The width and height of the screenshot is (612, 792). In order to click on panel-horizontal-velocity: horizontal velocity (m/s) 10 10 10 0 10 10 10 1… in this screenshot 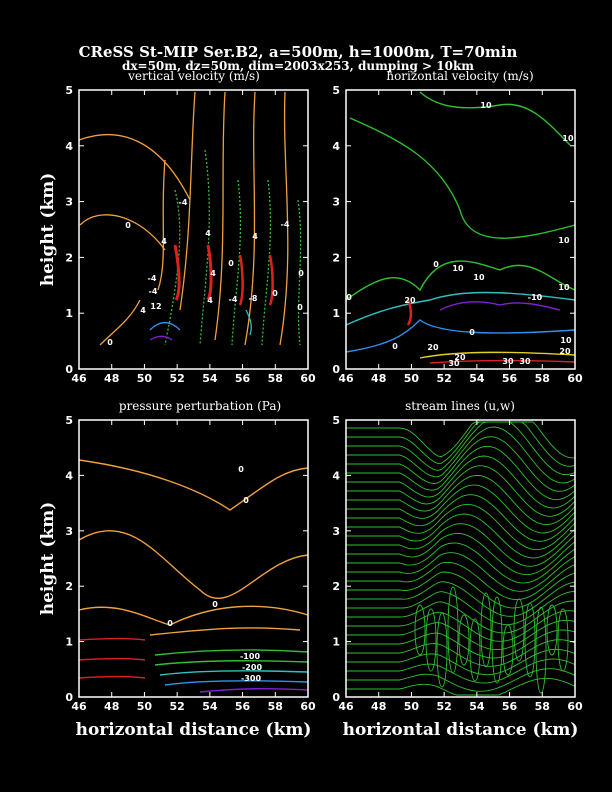, I will do `click(460, 218)`.